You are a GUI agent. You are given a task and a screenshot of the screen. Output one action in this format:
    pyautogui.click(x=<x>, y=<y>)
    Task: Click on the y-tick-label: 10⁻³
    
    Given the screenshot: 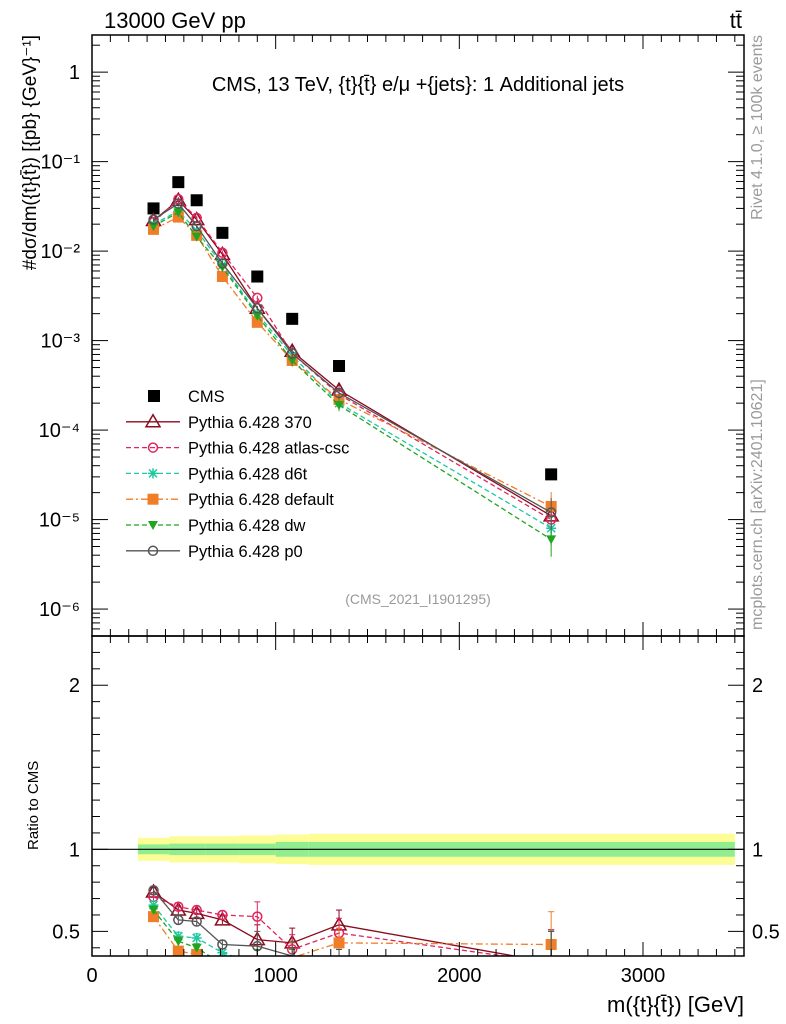 What is the action you would take?
    pyautogui.click(x=61, y=342)
    